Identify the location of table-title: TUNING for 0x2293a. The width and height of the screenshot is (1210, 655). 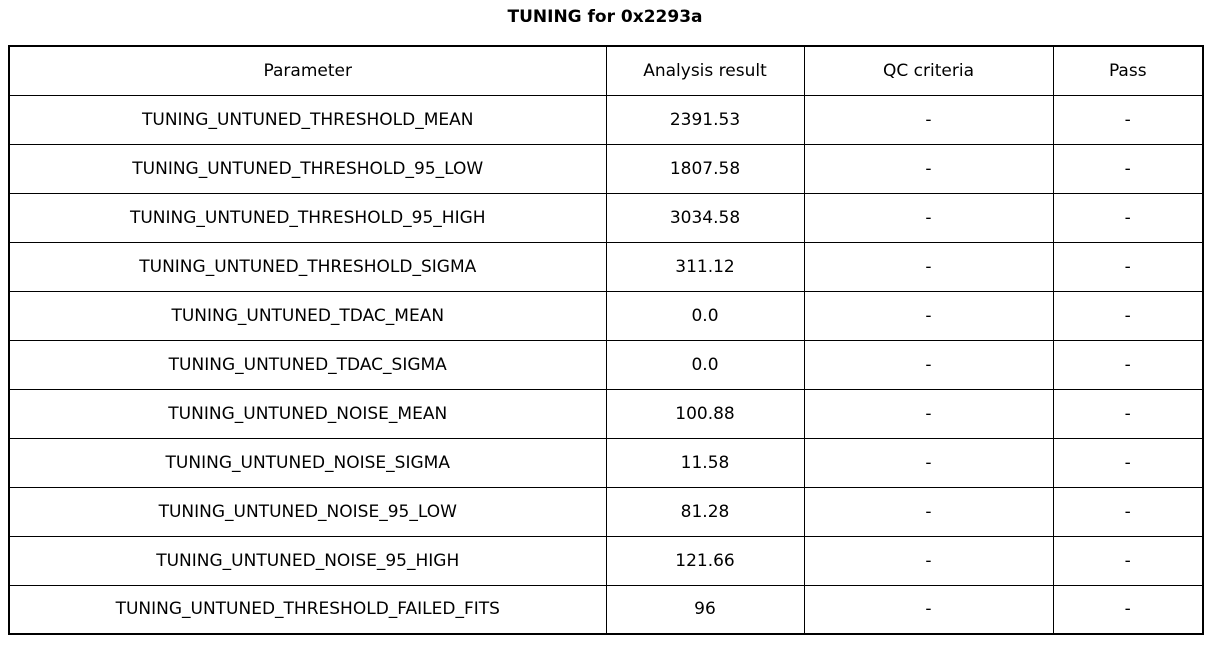
(605, 17).